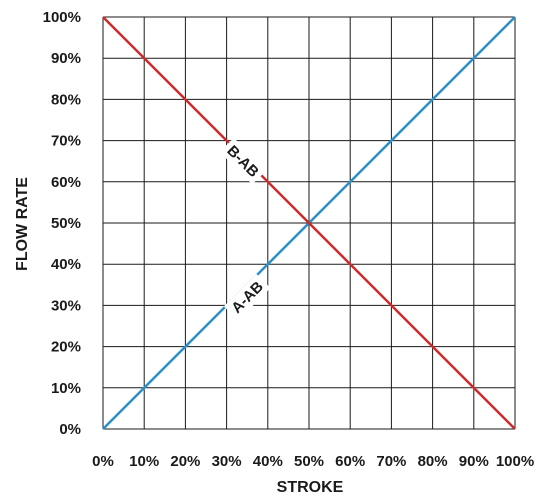 The height and width of the screenshot is (499, 546). What do you see at coordinates (66, 141) in the screenshot?
I see `y-tick-label: 70%` at bounding box center [66, 141].